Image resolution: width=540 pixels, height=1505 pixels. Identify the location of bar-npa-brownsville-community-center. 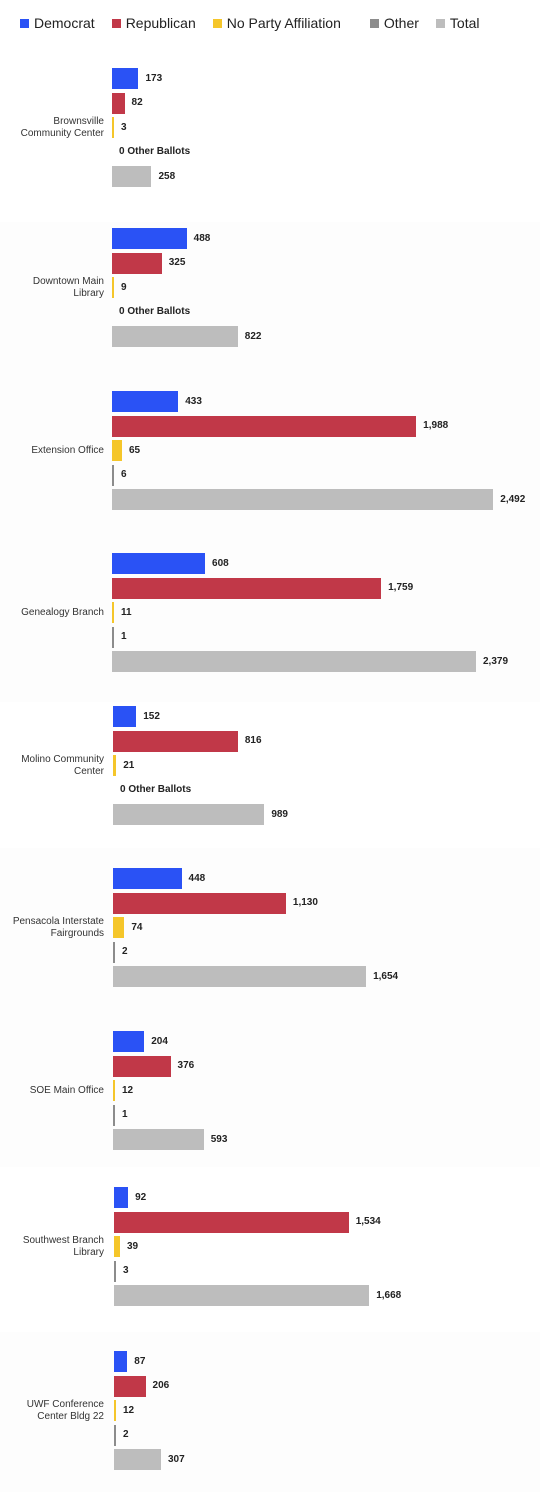
(113, 127).